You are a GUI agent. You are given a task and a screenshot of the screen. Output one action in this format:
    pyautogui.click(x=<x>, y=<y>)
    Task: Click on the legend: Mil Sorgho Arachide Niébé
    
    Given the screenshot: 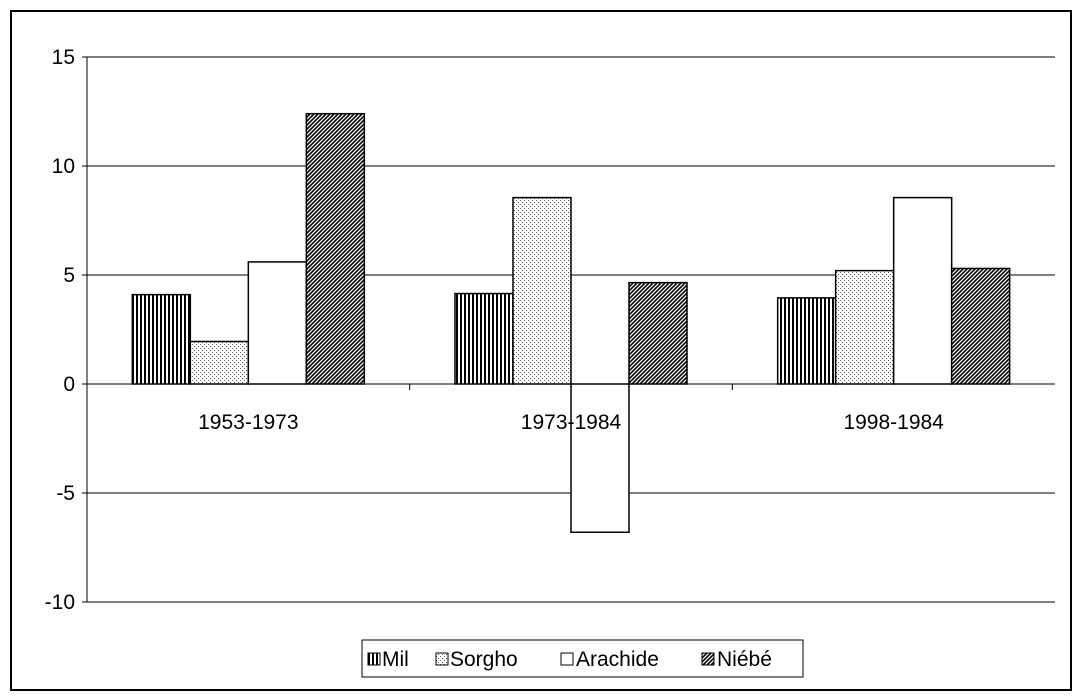 What is the action you would take?
    pyautogui.click(x=582, y=658)
    